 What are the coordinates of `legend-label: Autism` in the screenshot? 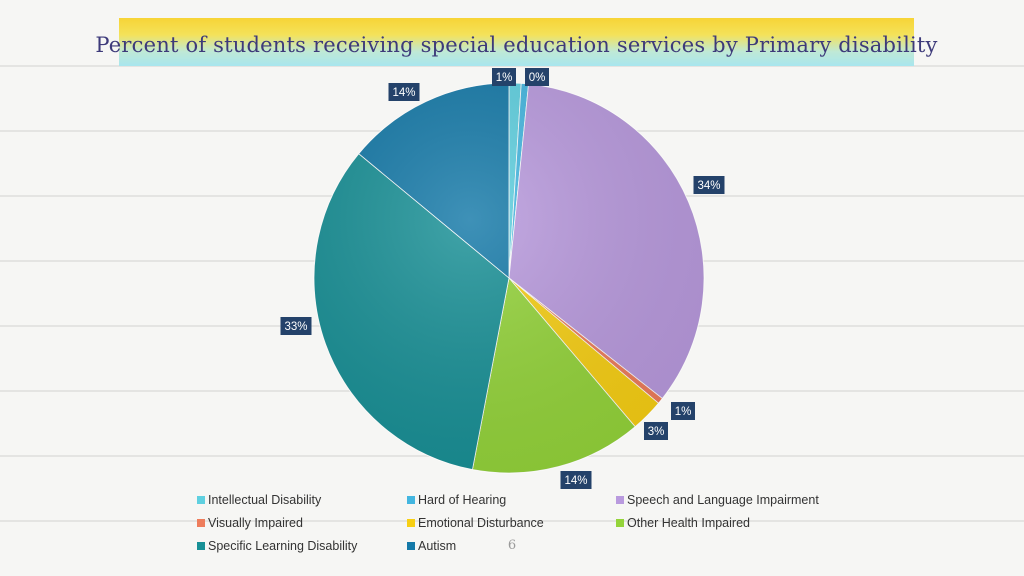 It's located at (437, 546).